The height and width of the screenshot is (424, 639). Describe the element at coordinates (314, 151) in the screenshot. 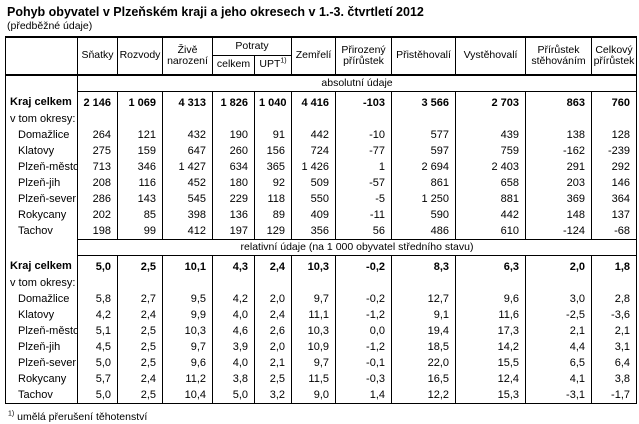

I see `data-cell: 724` at that location.